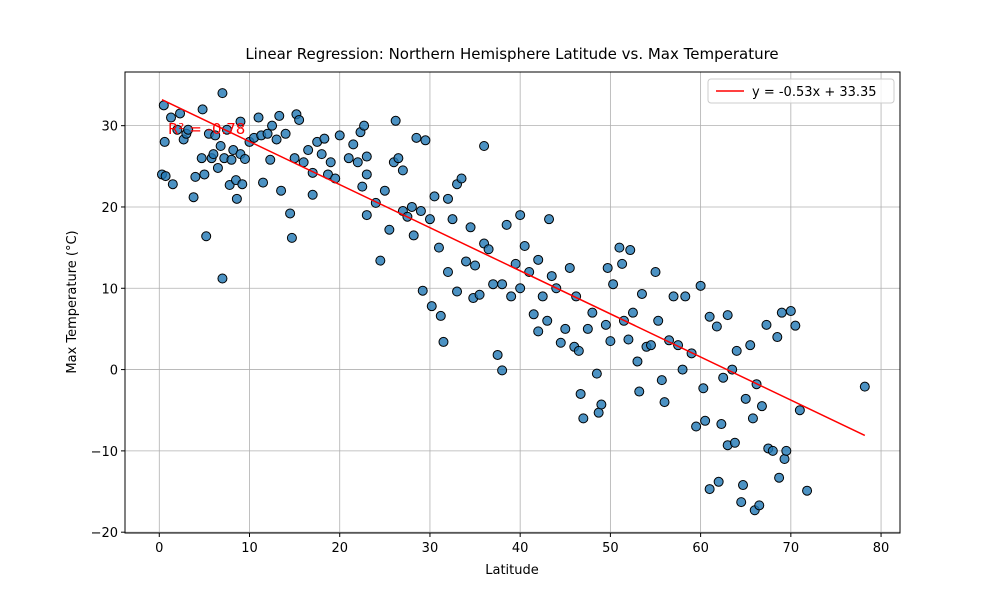 The width and height of the screenshot is (1000, 604). What do you see at coordinates (104, 533) in the screenshot?
I see `y-tick-label: −20` at bounding box center [104, 533].